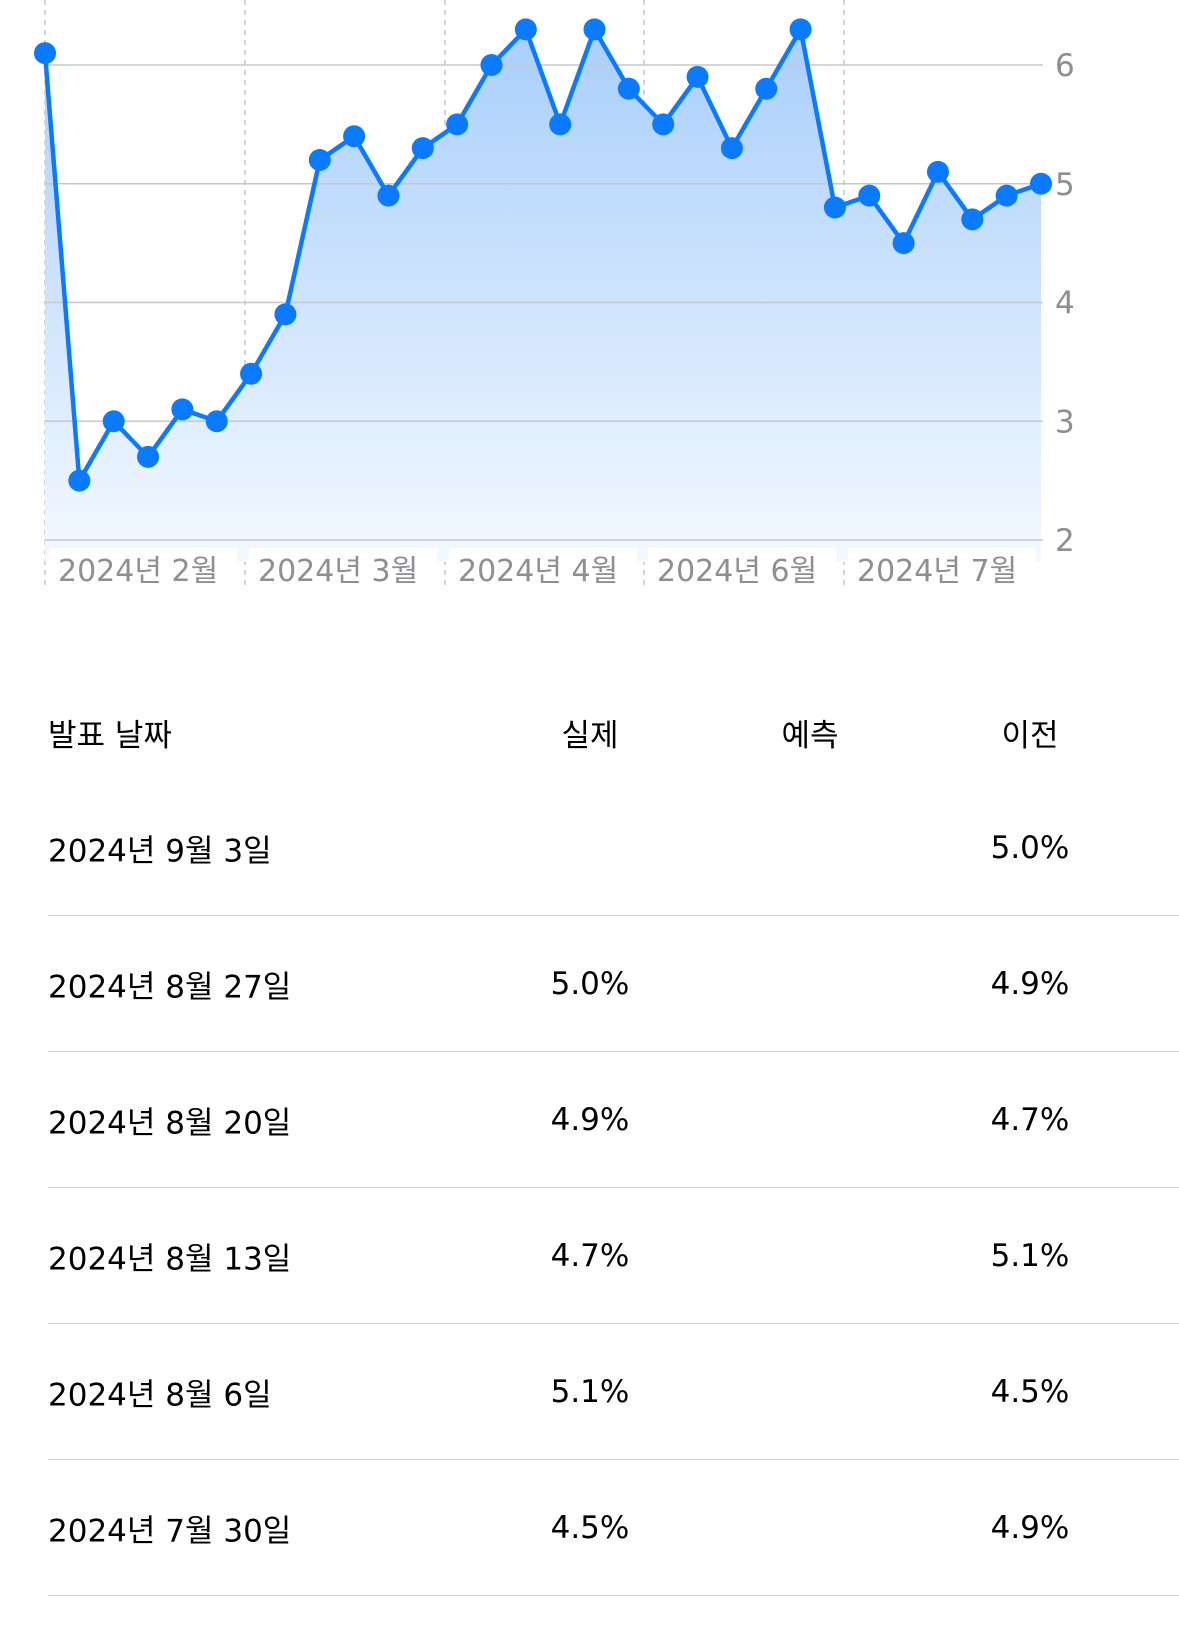  I want to click on release-date: 2024년 7월 30일, so click(170, 1531).